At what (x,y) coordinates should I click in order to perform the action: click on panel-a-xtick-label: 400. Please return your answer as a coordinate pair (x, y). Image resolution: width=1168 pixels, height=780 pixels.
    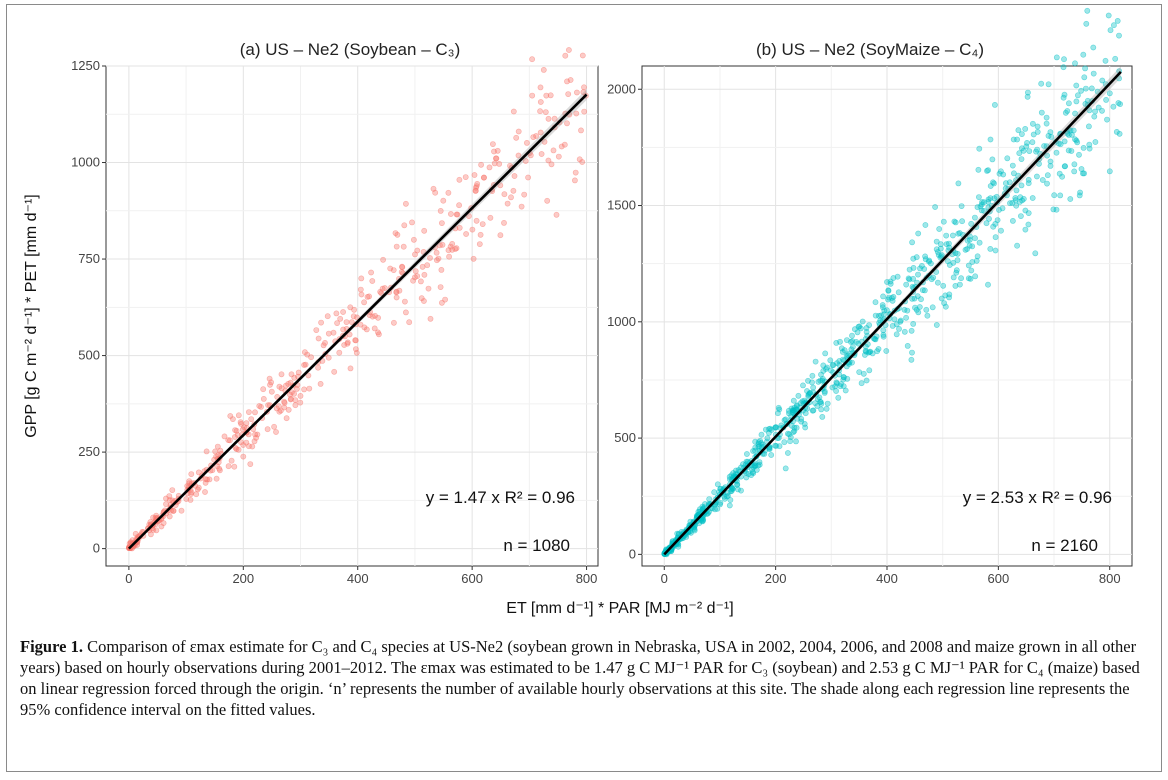
    Looking at the image, I should click on (358, 578).